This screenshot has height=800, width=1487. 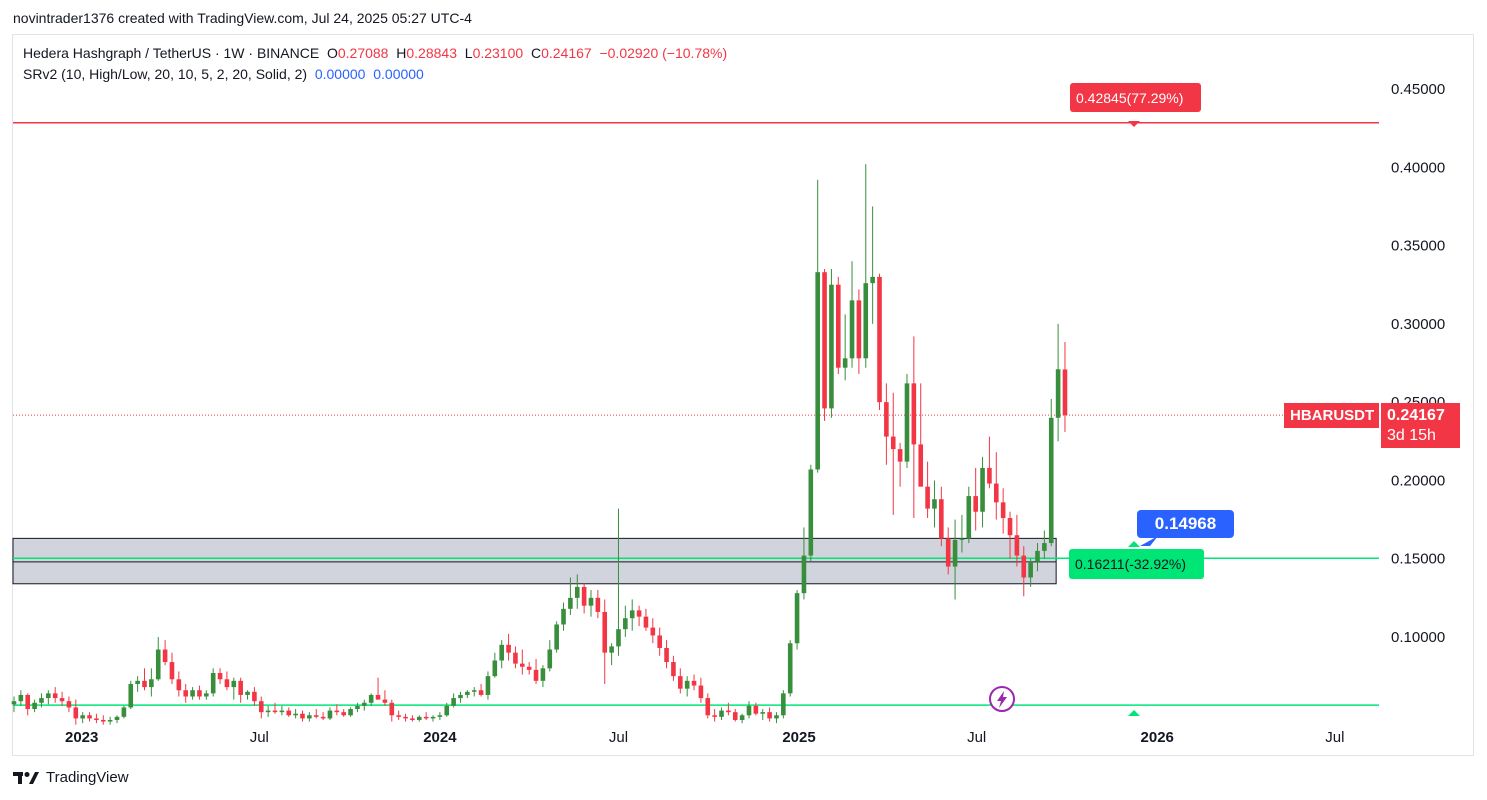 I want to click on entry-price-tag: 0.14968, so click(x=1185, y=524).